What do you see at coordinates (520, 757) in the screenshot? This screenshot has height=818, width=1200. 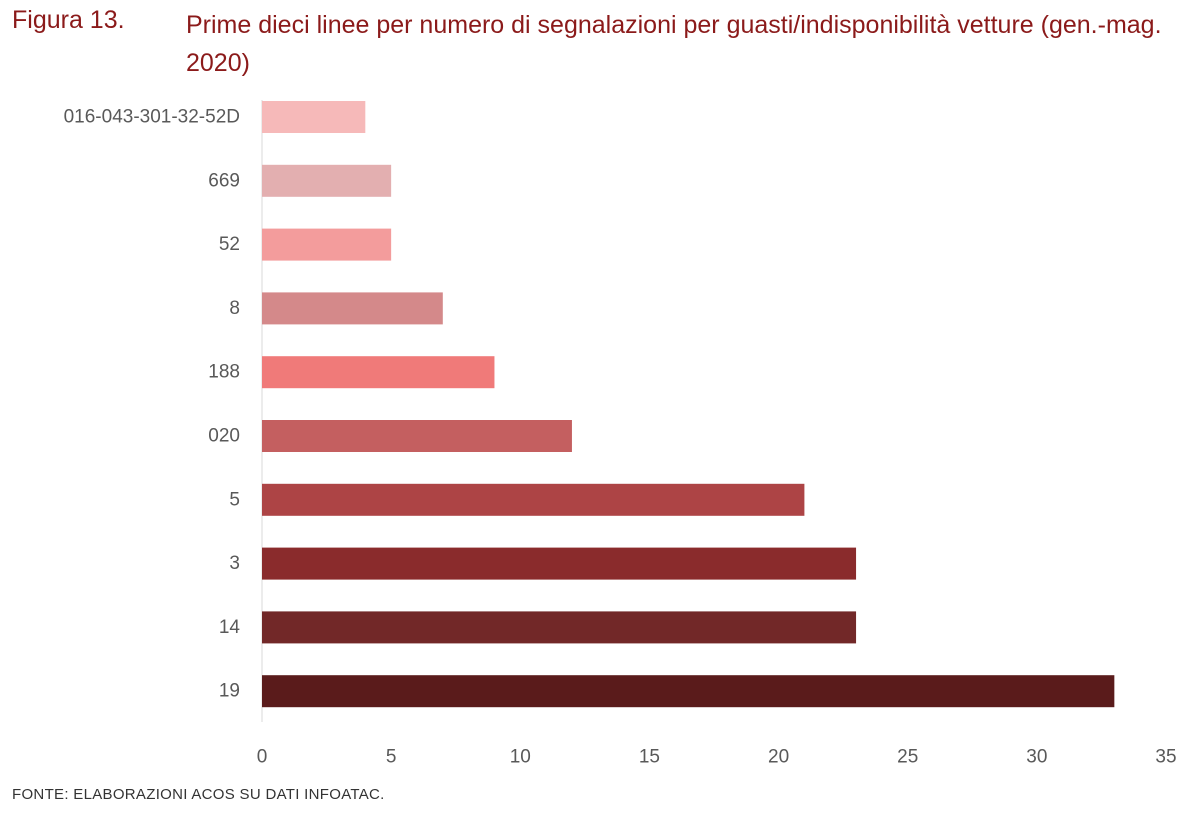 I see `x-tick-label: 10` at bounding box center [520, 757].